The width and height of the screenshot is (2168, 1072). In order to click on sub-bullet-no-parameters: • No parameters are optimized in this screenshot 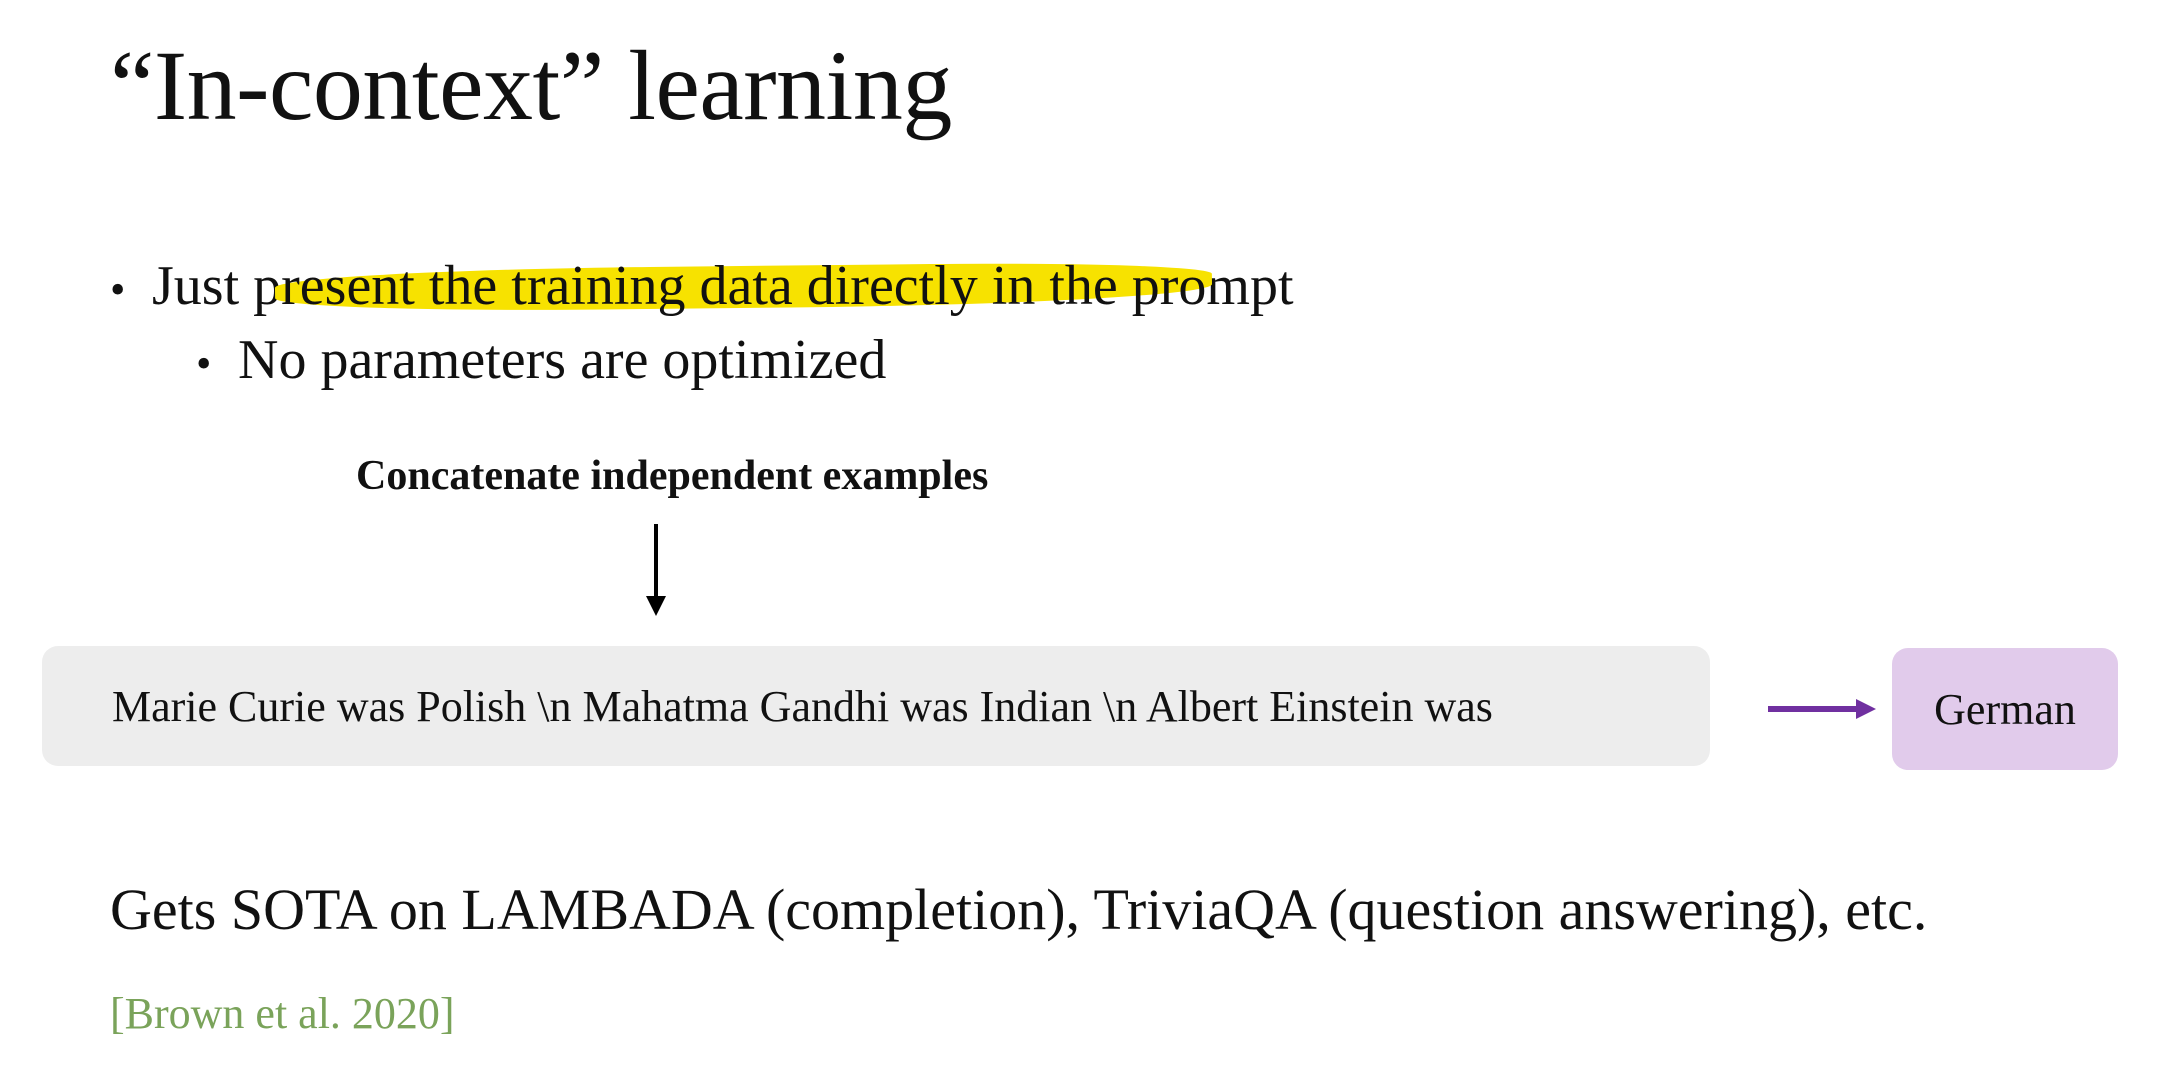, I will do `click(541, 360)`.